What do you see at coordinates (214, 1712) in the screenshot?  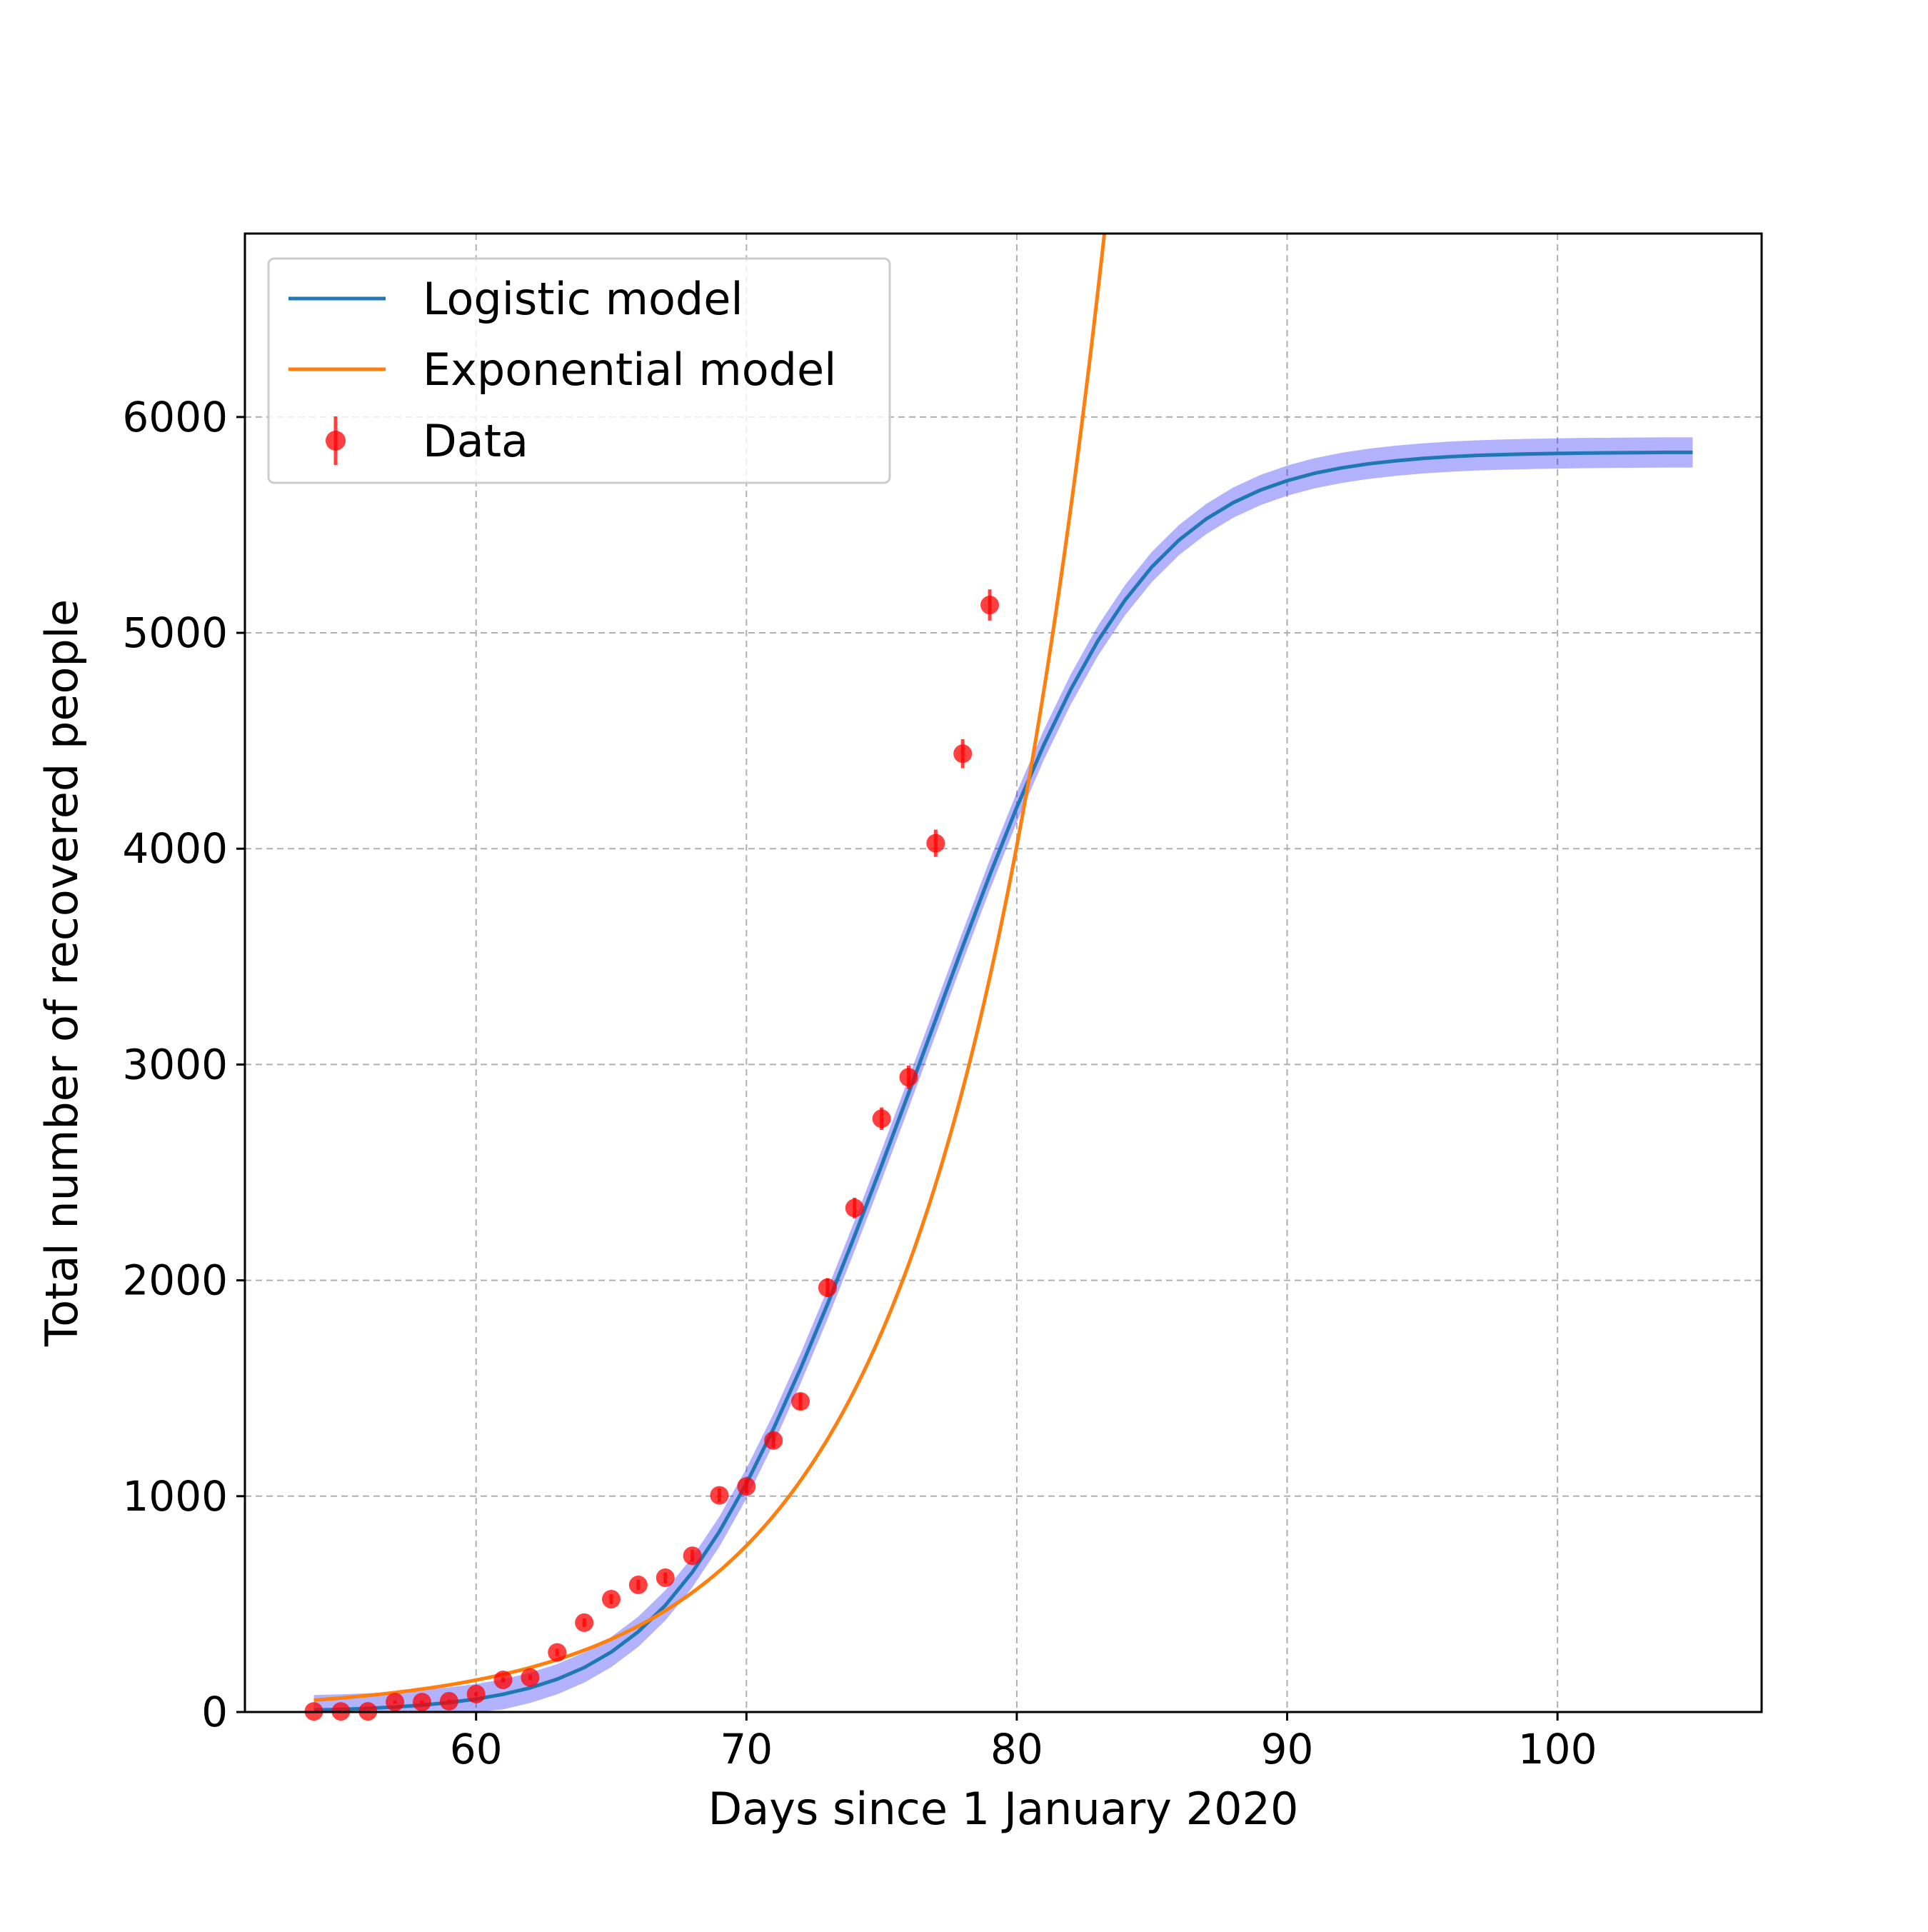 I see `y-tick-label: 0` at bounding box center [214, 1712].